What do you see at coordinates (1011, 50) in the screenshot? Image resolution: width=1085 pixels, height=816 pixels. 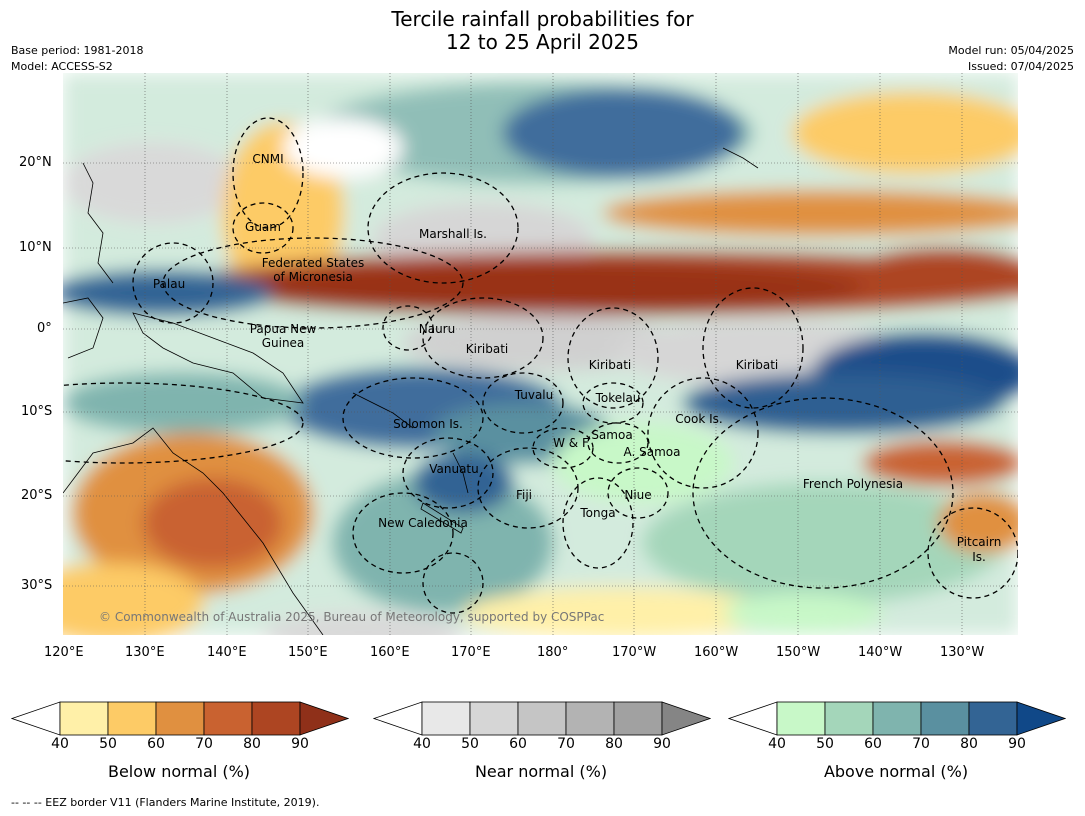 I see `model-run-date: Model run: 05/04/2025` at bounding box center [1011, 50].